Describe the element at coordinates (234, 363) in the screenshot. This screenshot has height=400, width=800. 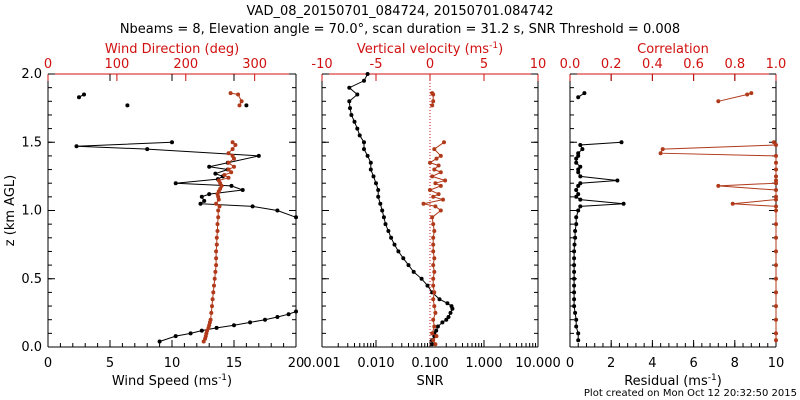
I see `bottom-tick-label: 15` at that location.